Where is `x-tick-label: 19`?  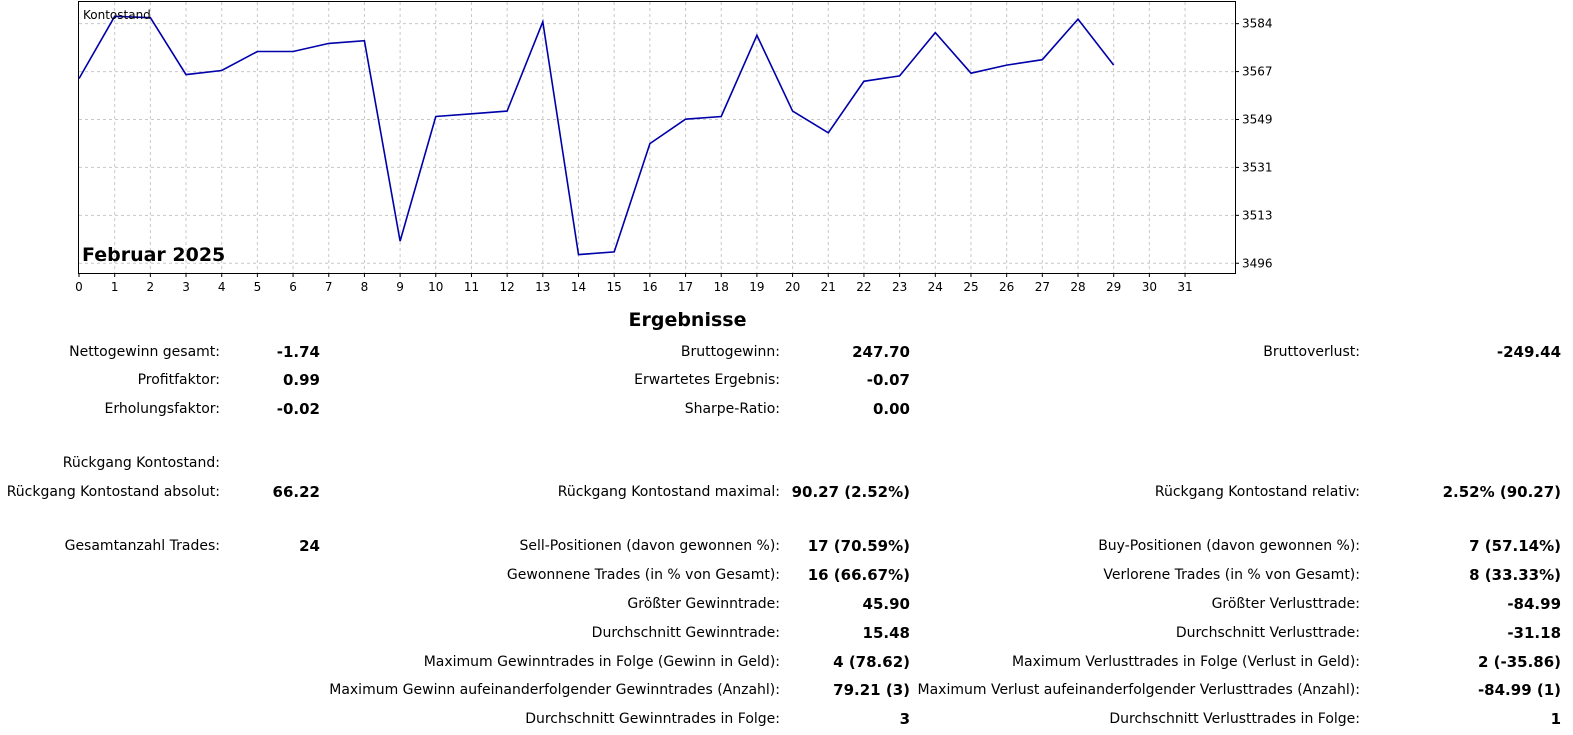
x-tick-label: 19 is located at coordinates (756, 287).